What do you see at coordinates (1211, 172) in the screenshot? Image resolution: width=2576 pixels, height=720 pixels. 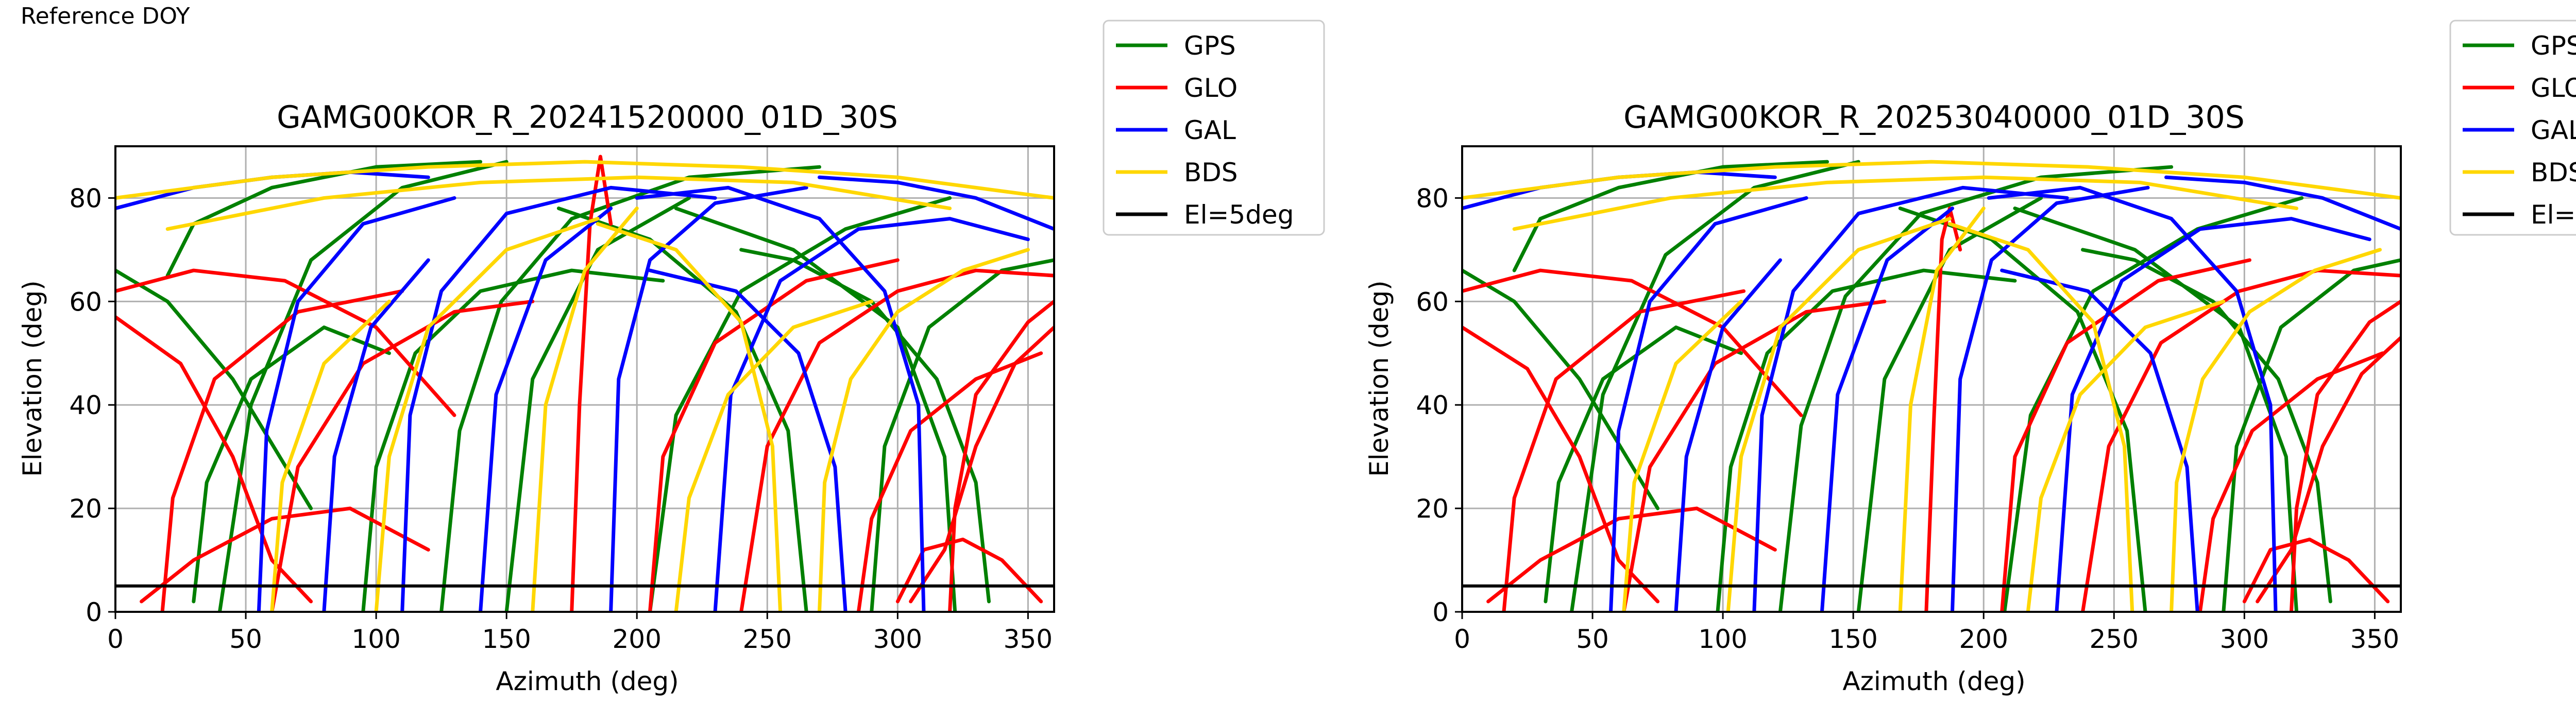 I see `legend-label-bds: BDS` at bounding box center [1211, 172].